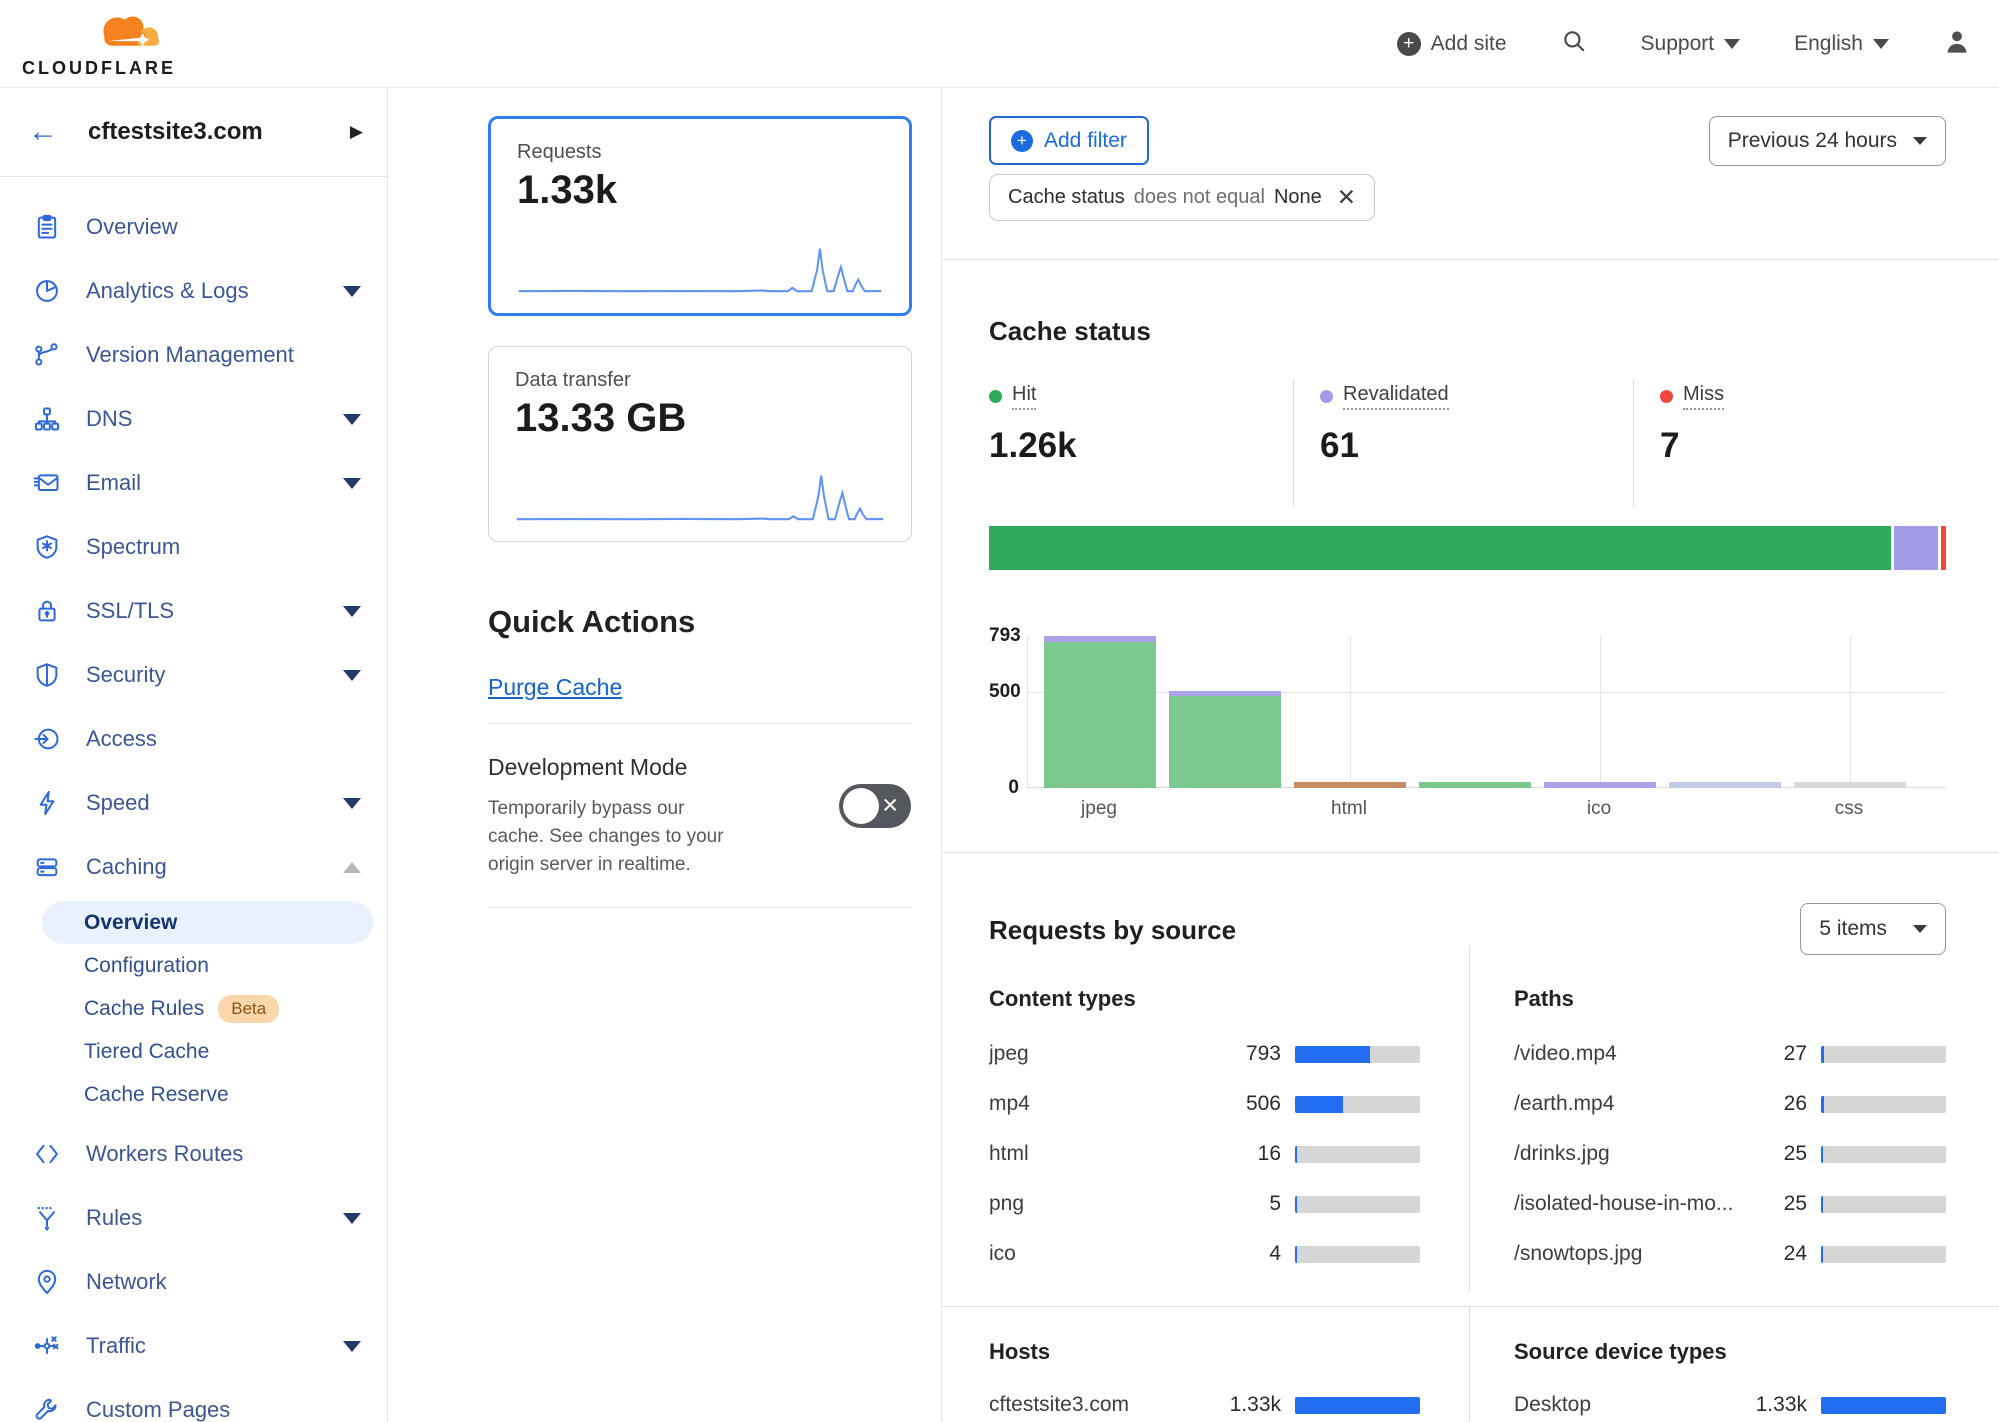 The width and height of the screenshot is (1999, 1422). Describe the element at coordinates (1225, 739) in the screenshot. I see `chart-bar-col2` at that location.